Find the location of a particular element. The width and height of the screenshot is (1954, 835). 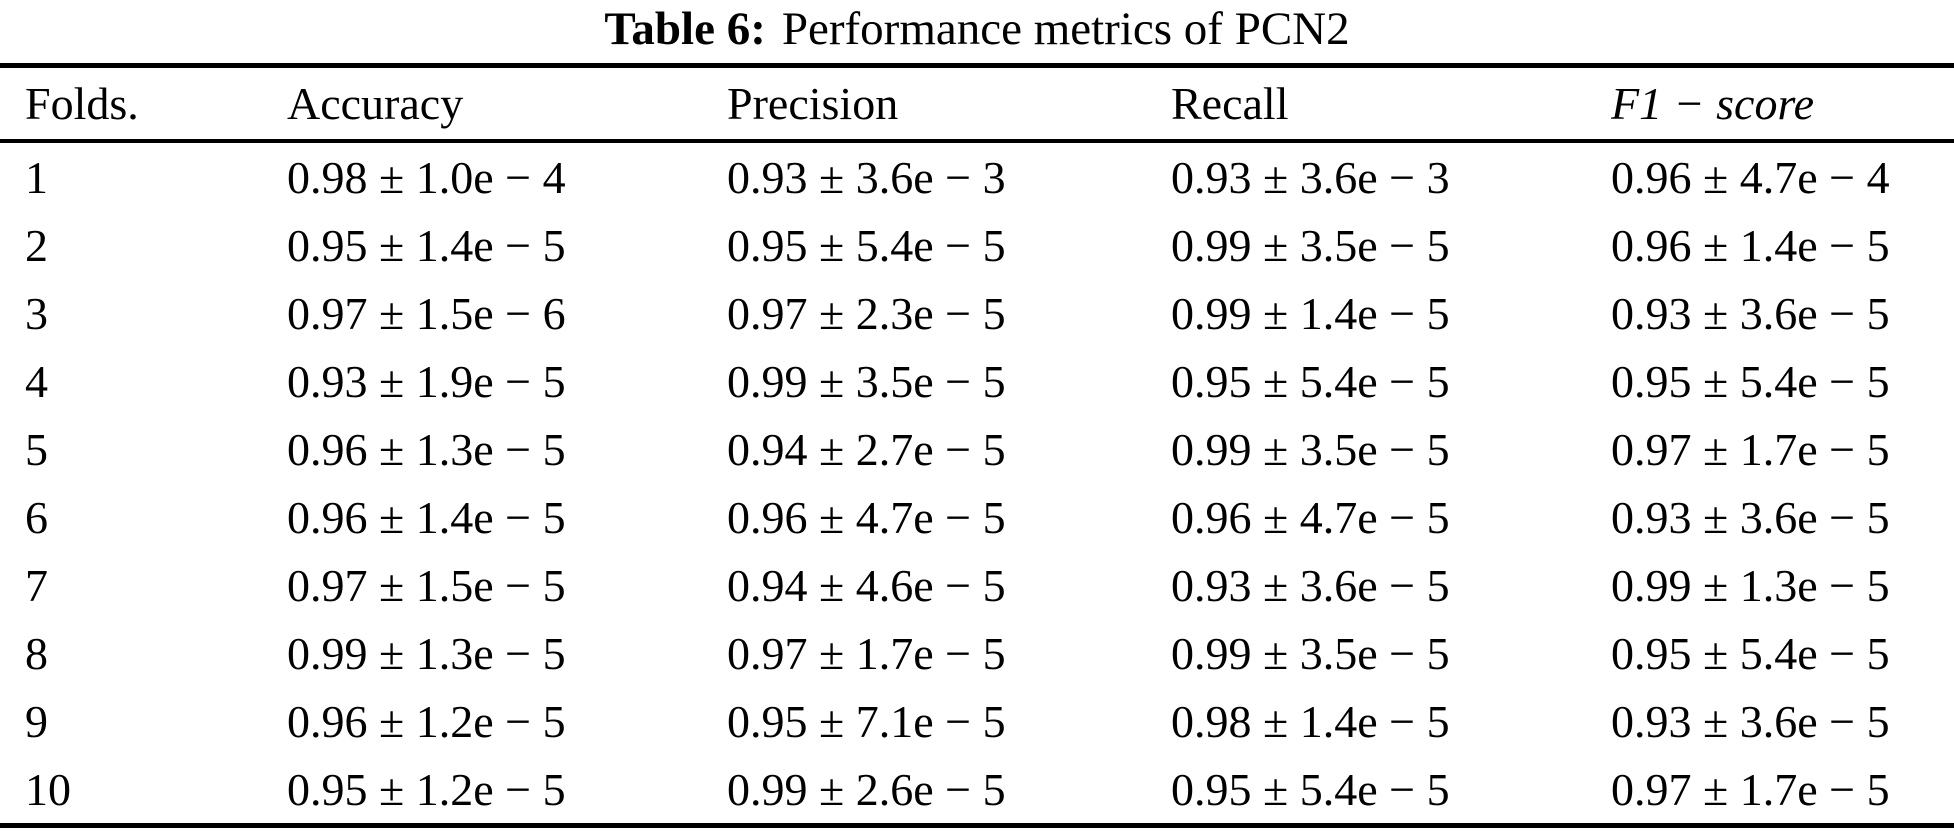

metric-value-cell: 0.93 ± 1.9e − 5 is located at coordinates (426, 381).